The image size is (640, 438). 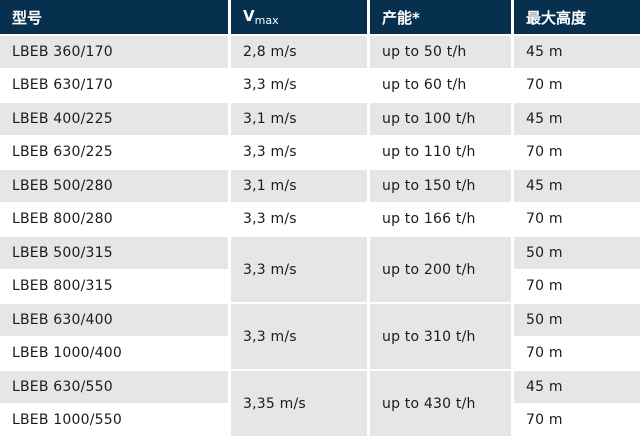 What do you see at coordinates (440, 85) in the screenshot?
I see `cell-capacity: up to 60 t/h` at bounding box center [440, 85].